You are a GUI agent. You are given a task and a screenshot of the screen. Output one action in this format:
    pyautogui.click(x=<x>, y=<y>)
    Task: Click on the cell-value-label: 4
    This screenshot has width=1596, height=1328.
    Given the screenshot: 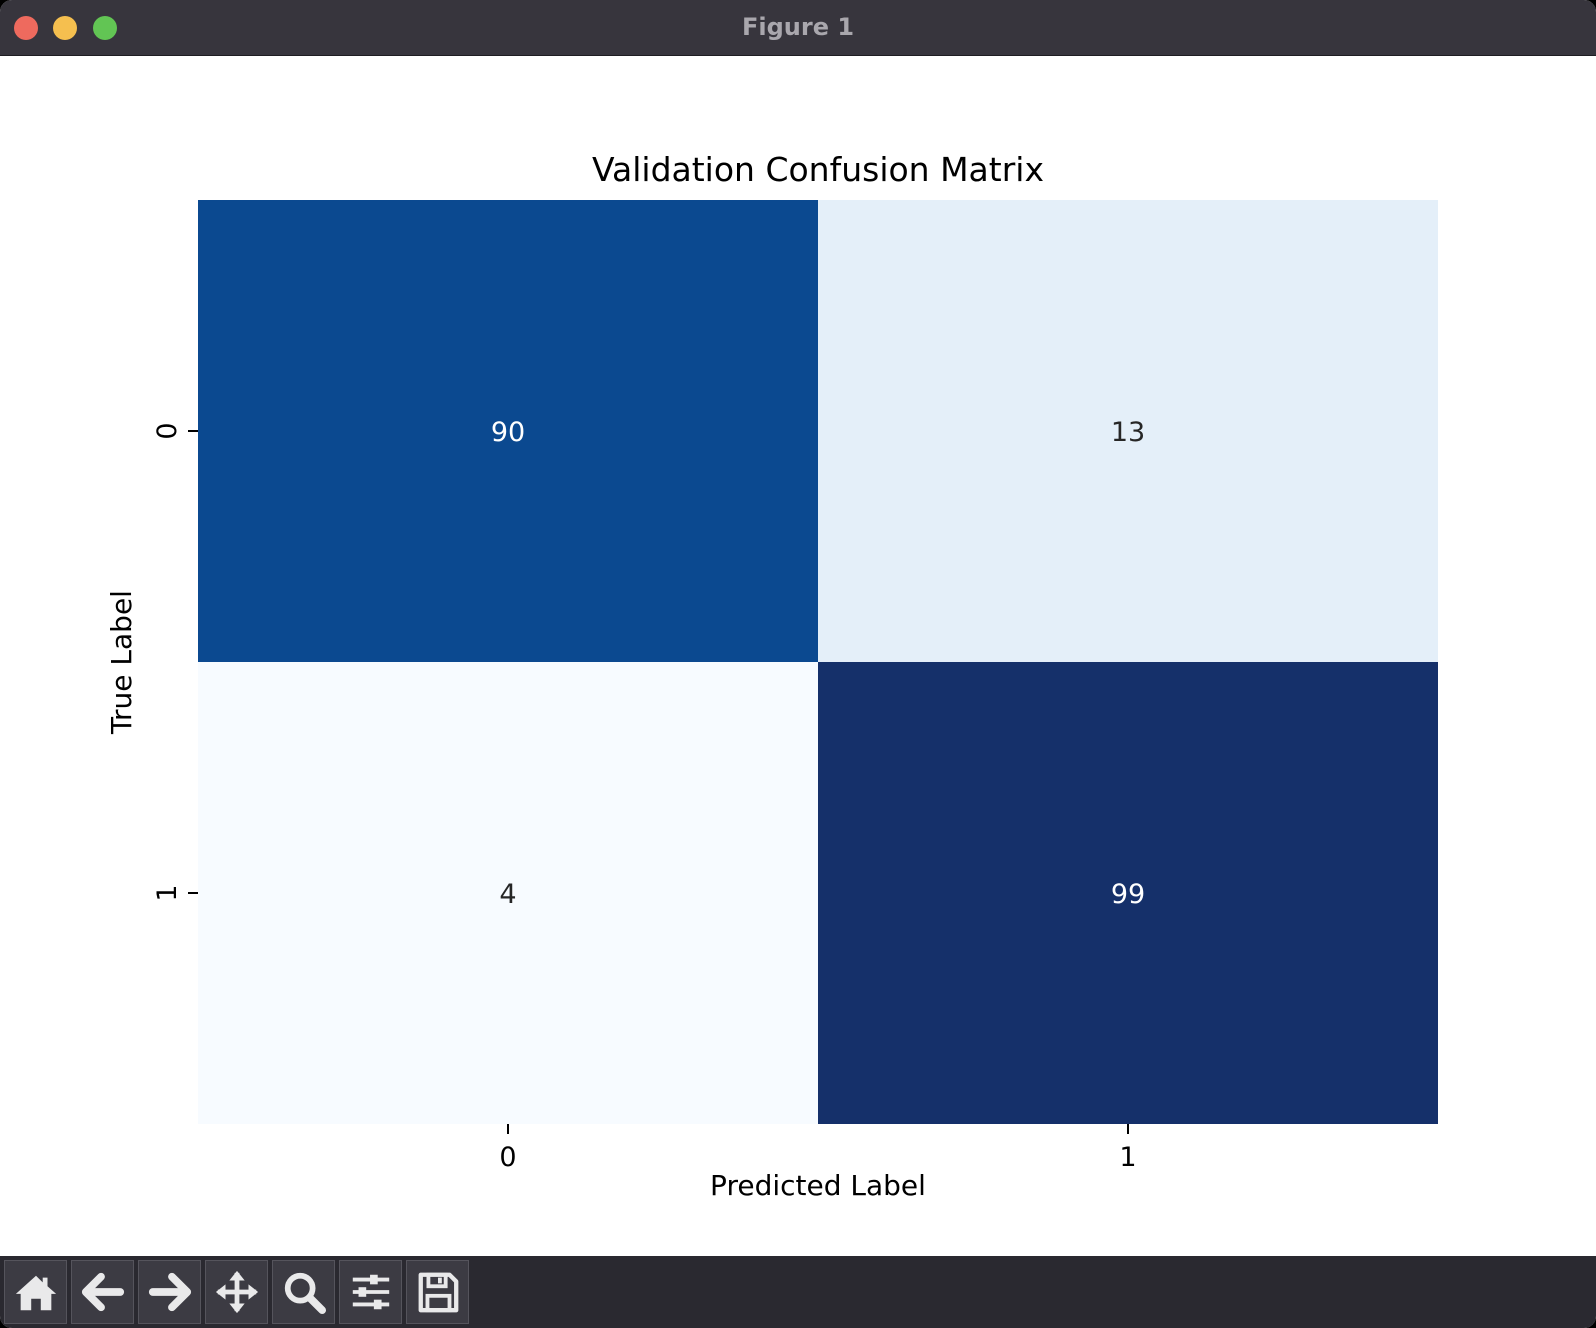 What is the action you would take?
    pyautogui.click(x=507, y=894)
    